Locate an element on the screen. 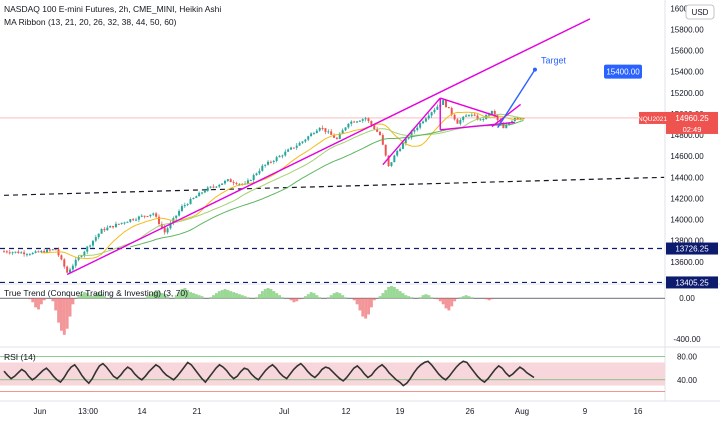  price-tick-label: 14200.00 is located at coordinates (687, 198).